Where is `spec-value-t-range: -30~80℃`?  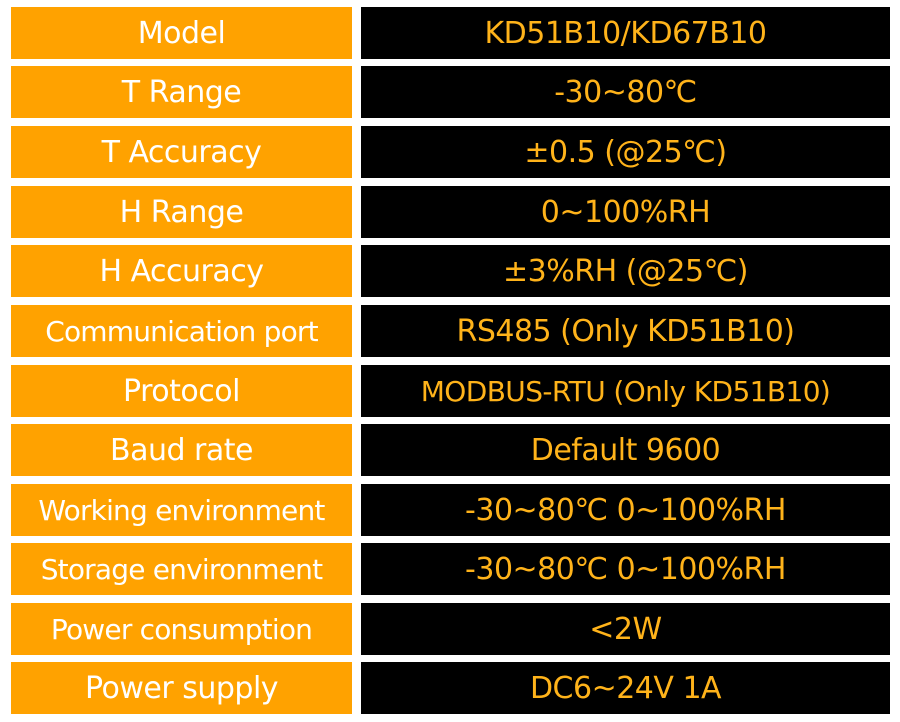
spec-value-t-range: -30~80℃ is located at coordinates (625, 92).